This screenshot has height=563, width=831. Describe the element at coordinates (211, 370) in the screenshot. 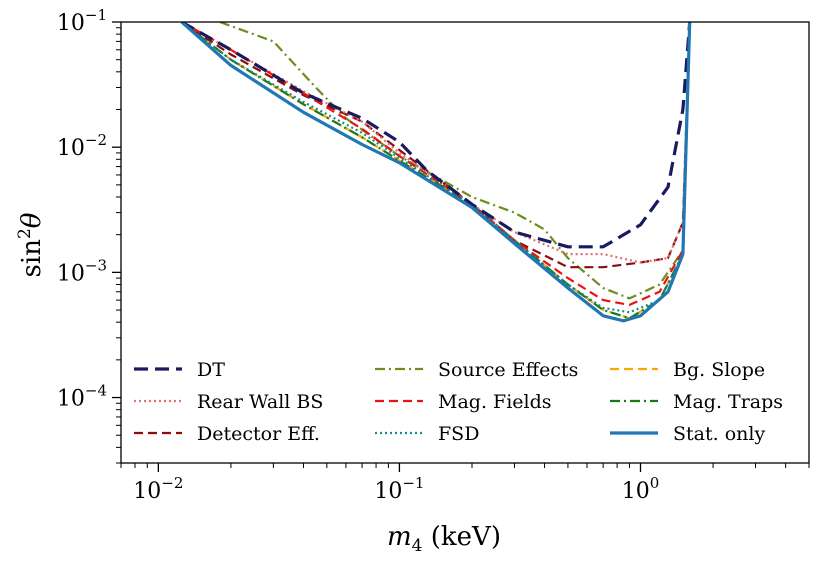

I see `legend-label: DT` at that location.